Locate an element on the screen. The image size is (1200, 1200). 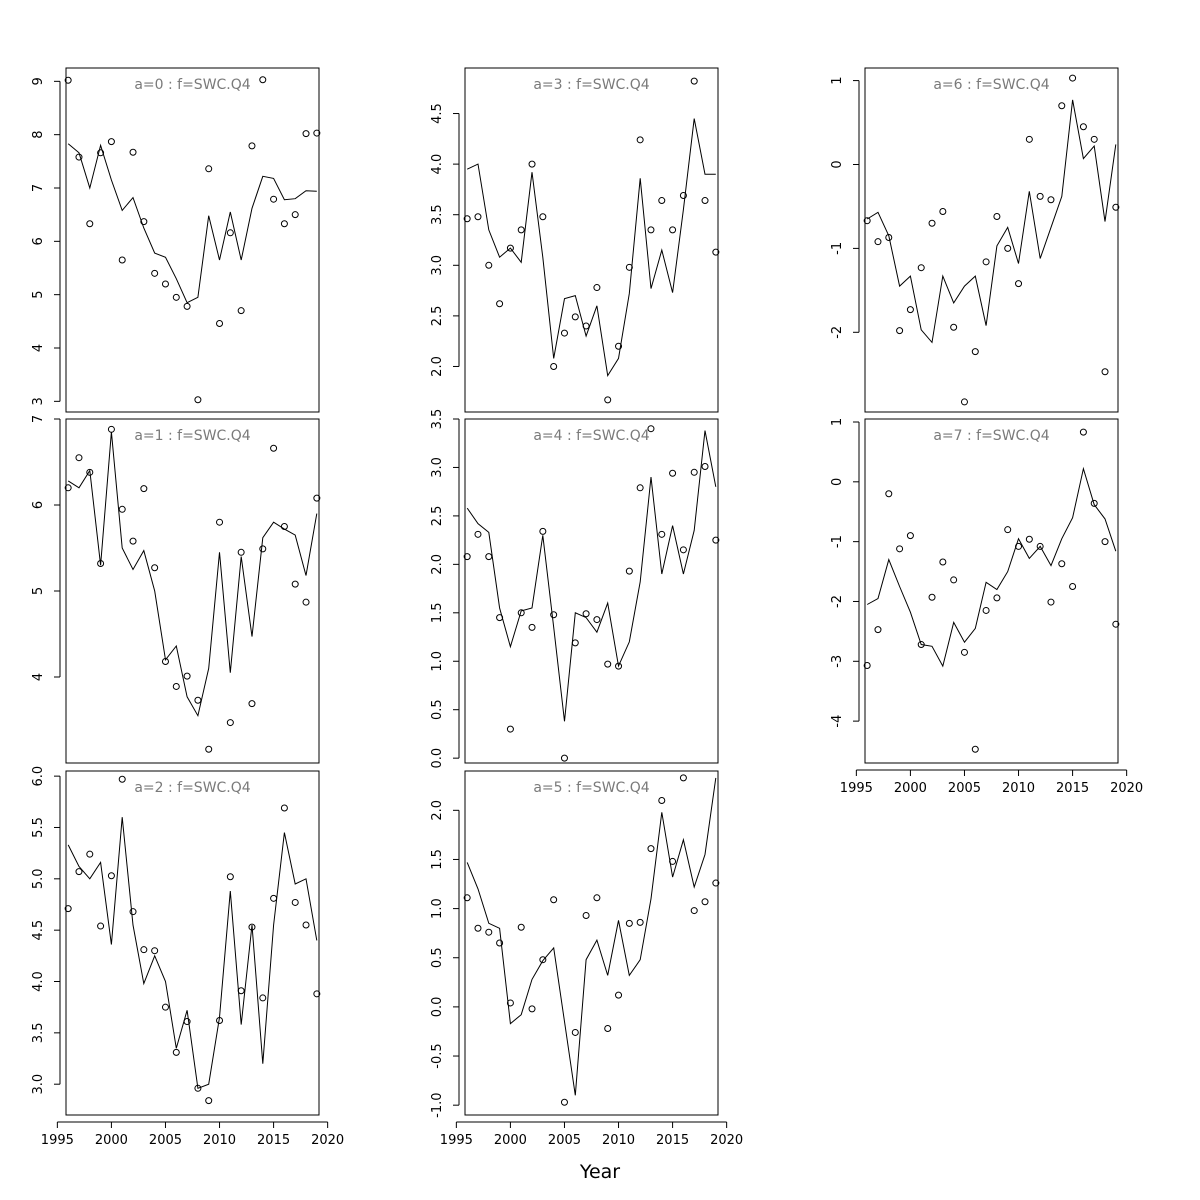
y-tick-label: 0.0 is located at coordinates (437, 1007).